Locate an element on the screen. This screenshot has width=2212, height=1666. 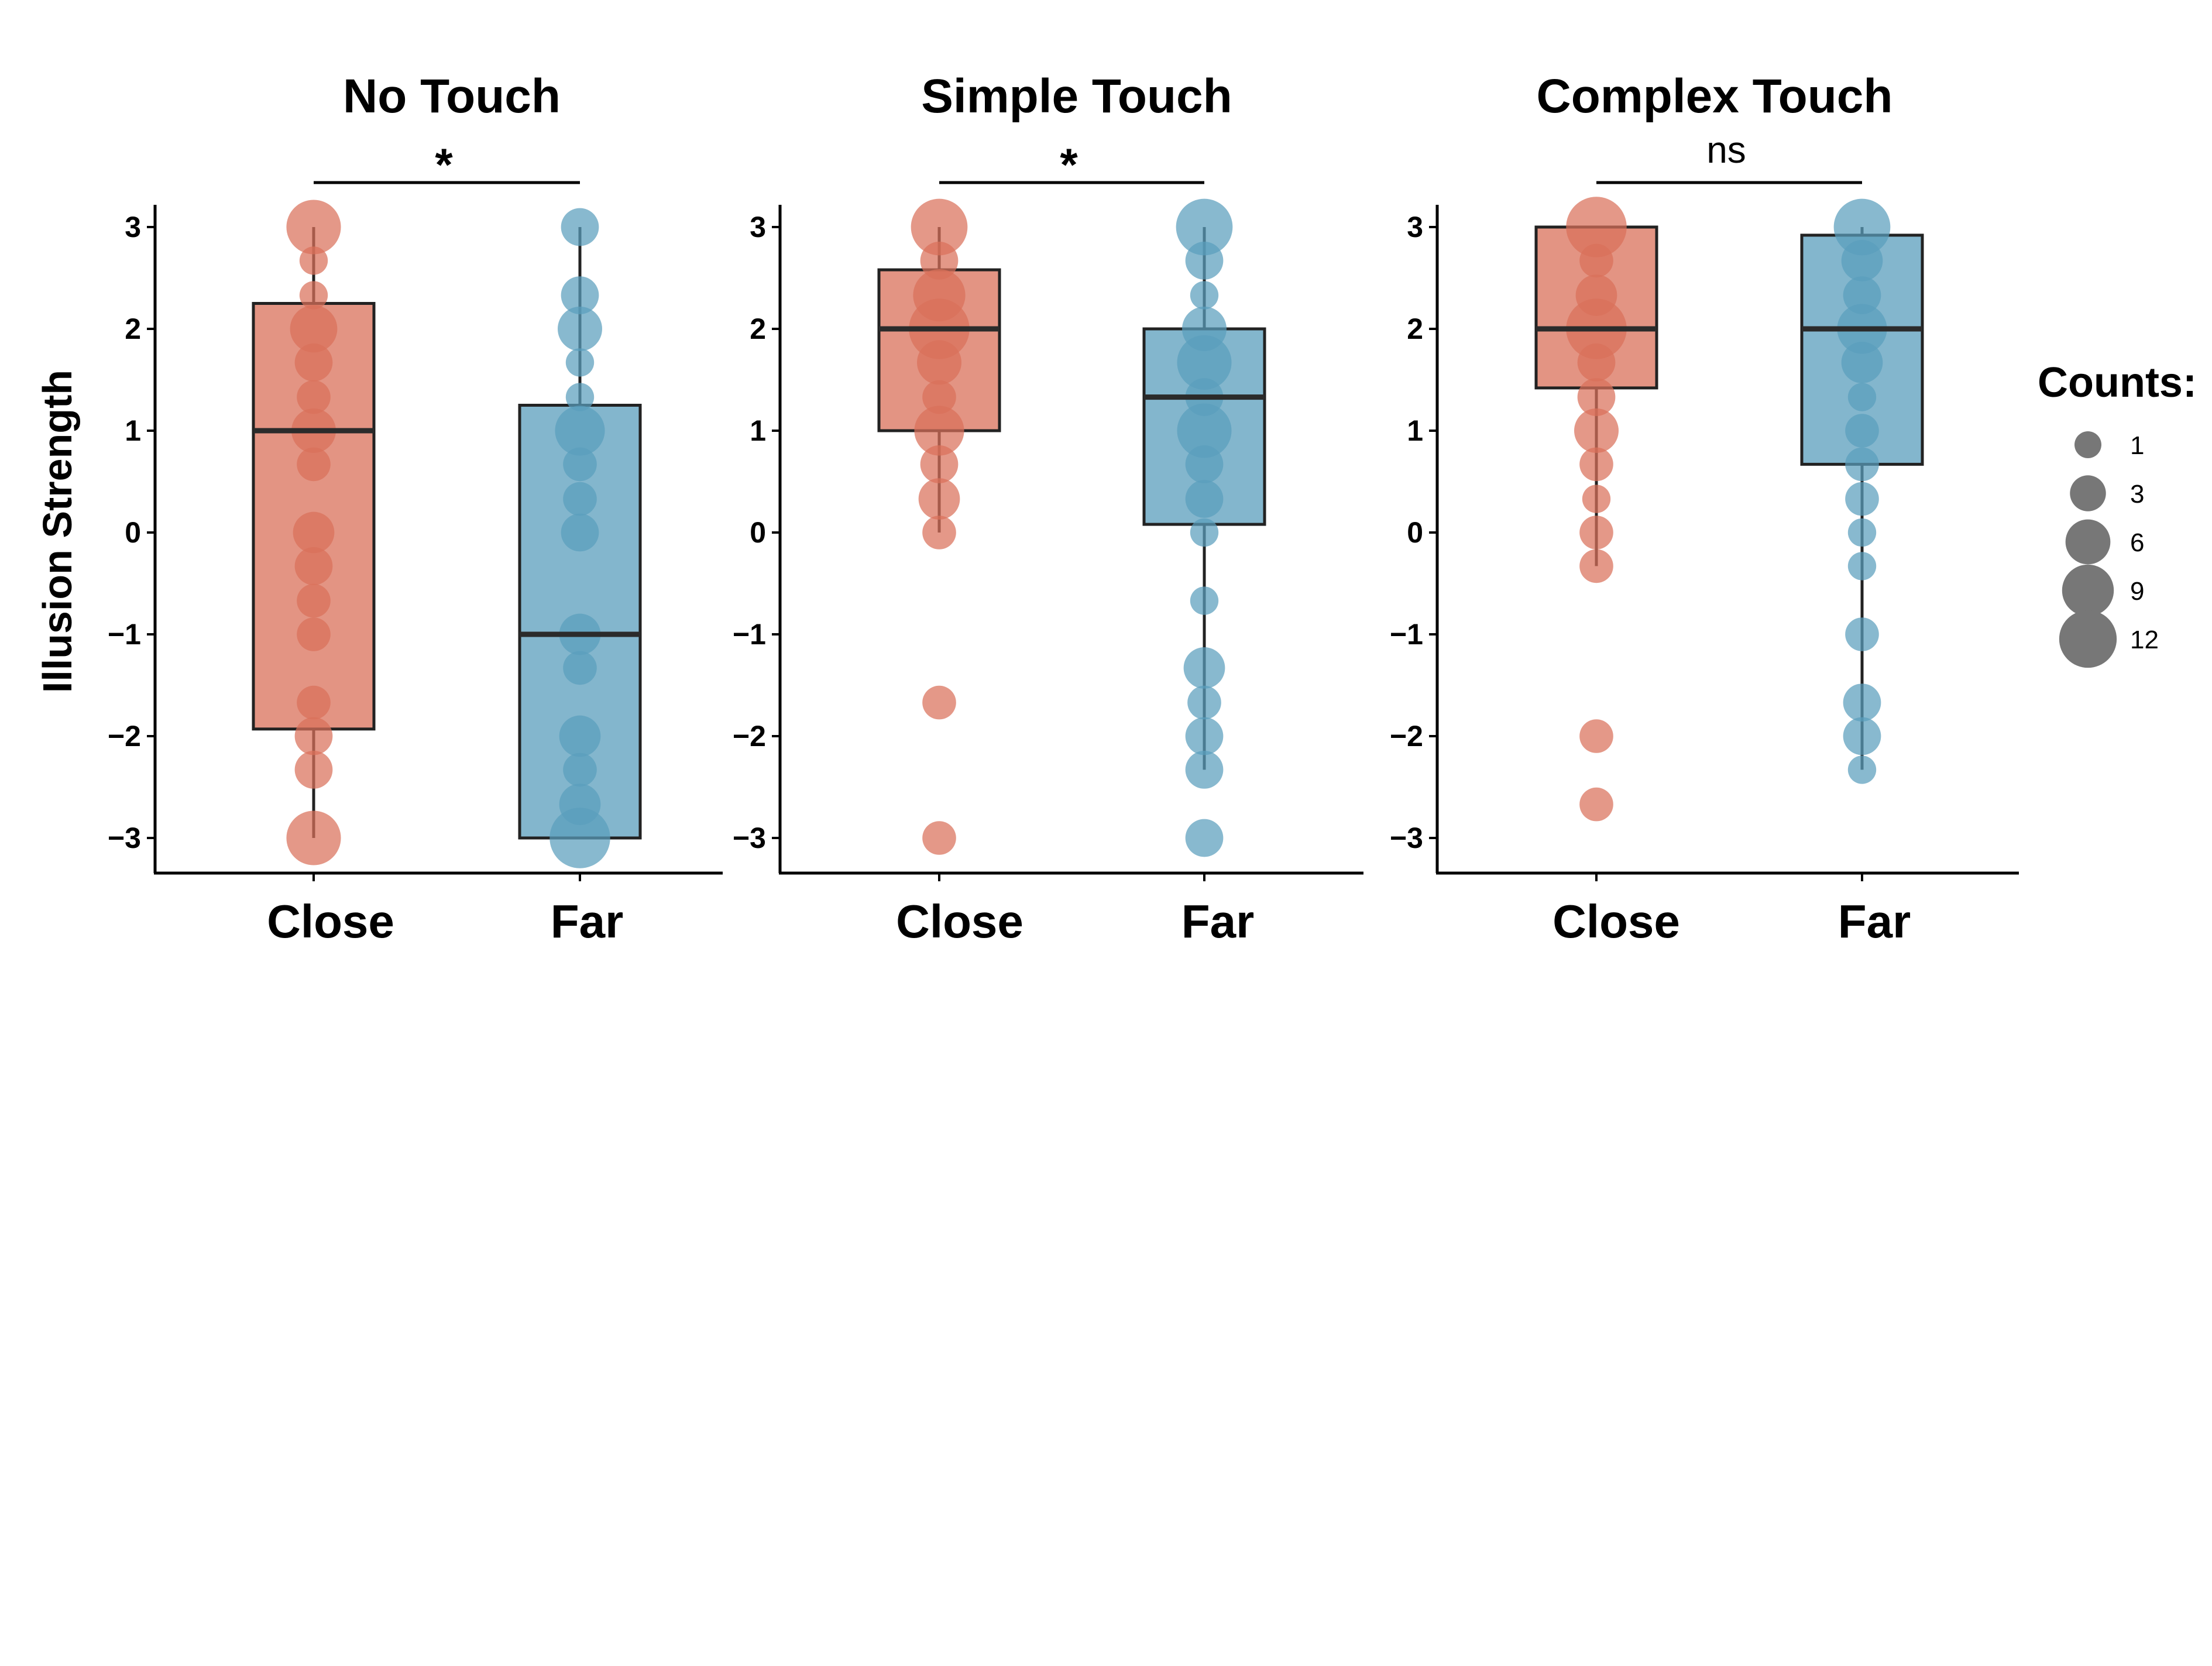
y-axis-title: Illusion Strength is located at coordinates (57, 531).